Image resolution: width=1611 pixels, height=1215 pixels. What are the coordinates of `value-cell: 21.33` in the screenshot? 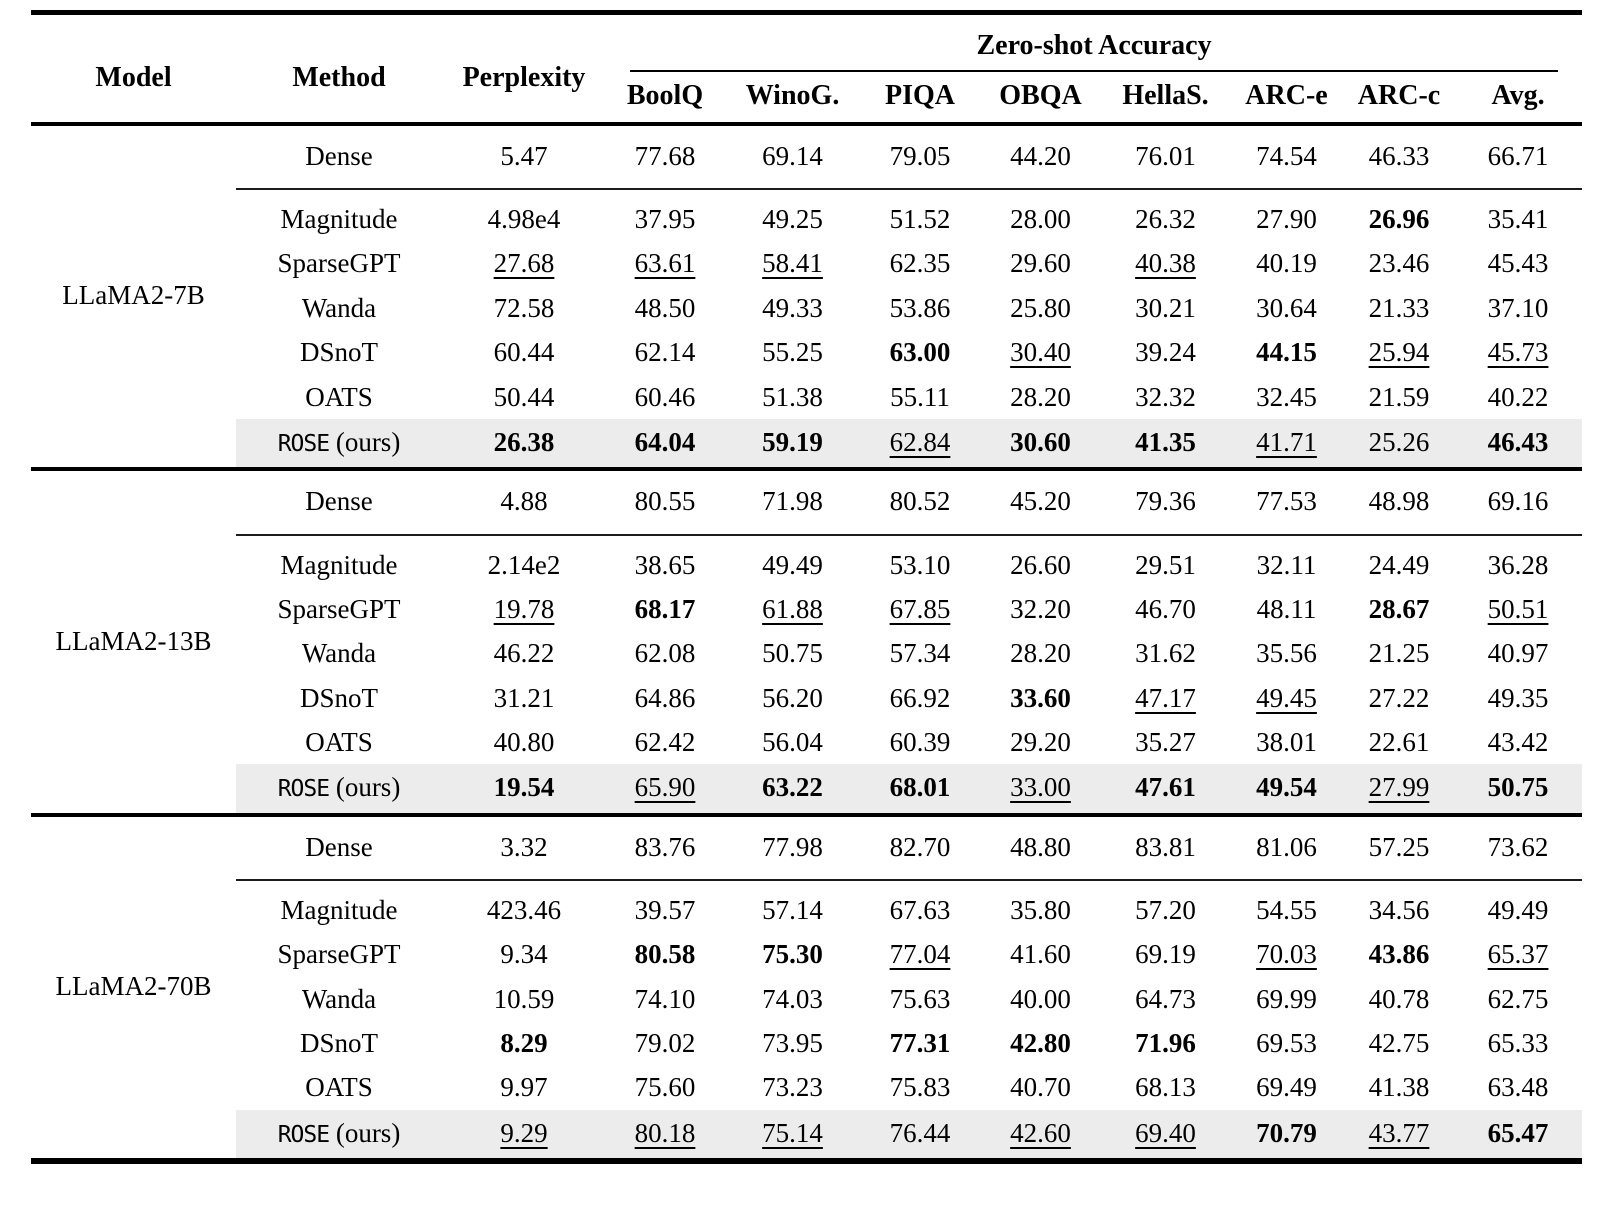 It's located at (1399, 308).